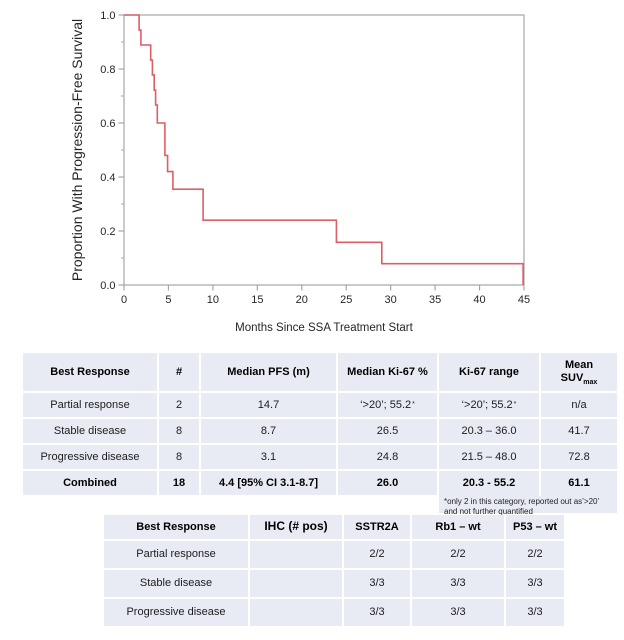 This screenshot has height=640, width=624. I want to click on y-tick-label: 0.0, so click(107, 286).